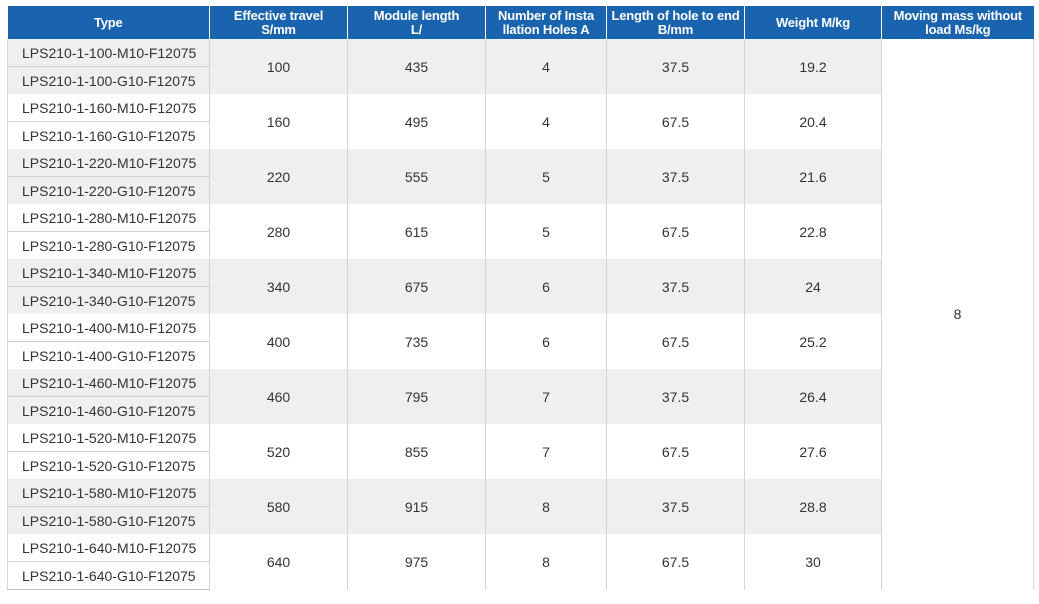 This screenshot has width=1039, height=604. I want to click on effective-travel-cell: 580, so click(278, 506).